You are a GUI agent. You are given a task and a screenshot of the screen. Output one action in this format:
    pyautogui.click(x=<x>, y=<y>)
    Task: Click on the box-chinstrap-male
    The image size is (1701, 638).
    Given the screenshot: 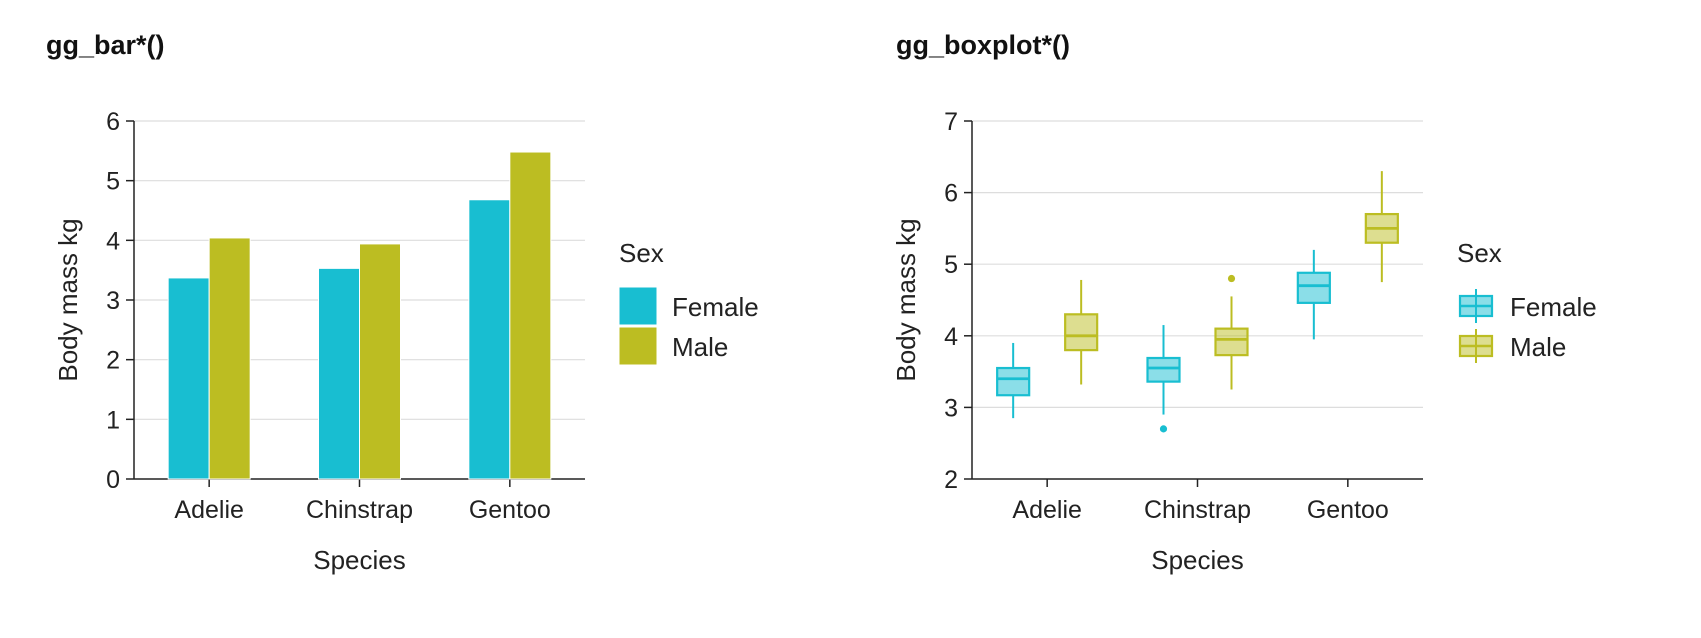 What is the action you would take?
    pyautogui.click(x=1231, y=342)
    